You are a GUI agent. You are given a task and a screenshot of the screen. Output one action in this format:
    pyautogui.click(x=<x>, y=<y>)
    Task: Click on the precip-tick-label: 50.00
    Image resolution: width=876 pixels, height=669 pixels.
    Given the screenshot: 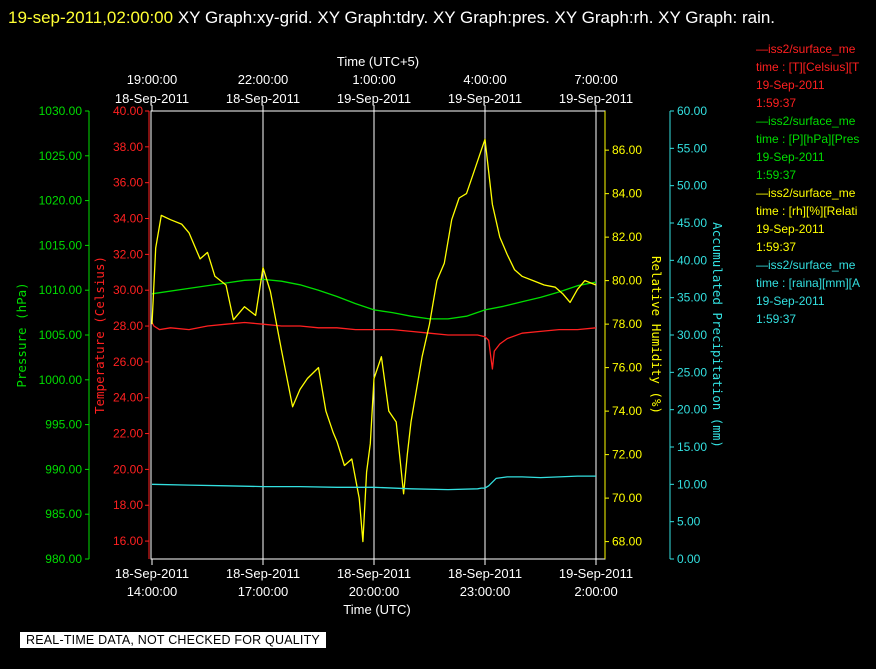 What is the action you would take?
    pyautogui.click(x=692, y=186)
    